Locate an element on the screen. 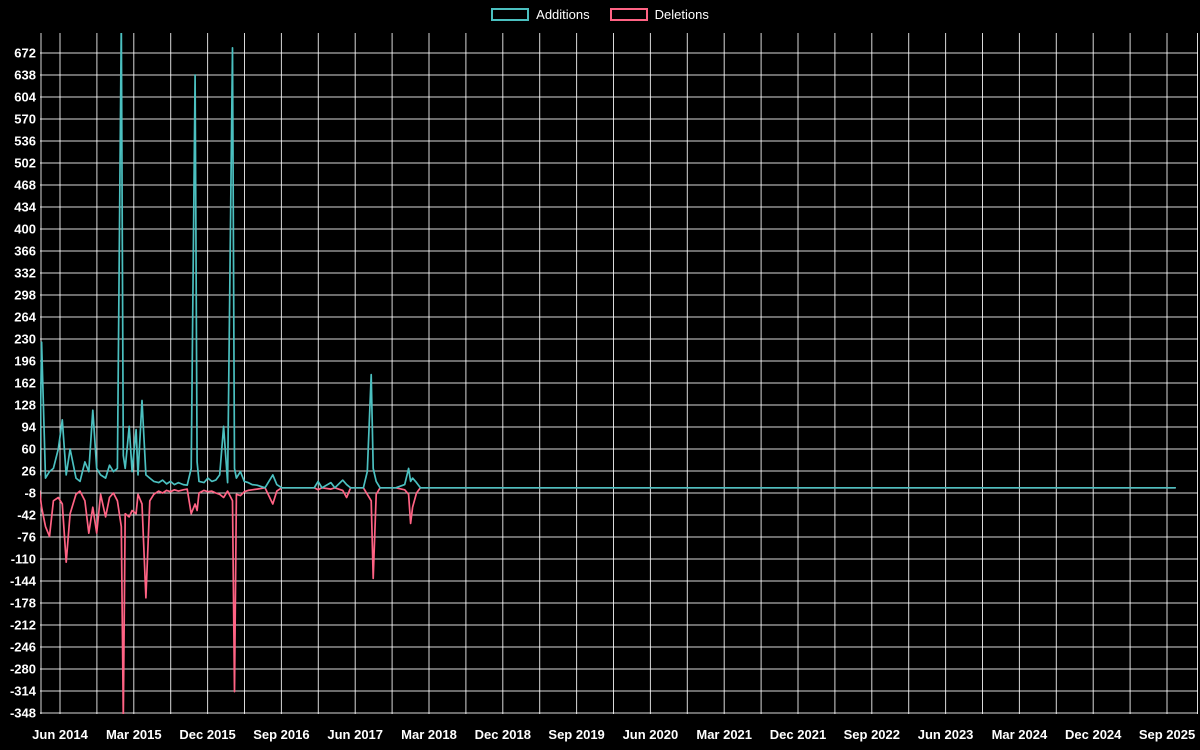 The image size is (1200, 750). x-tick-label: Jun 2014 is located at coordinates (60, 734).